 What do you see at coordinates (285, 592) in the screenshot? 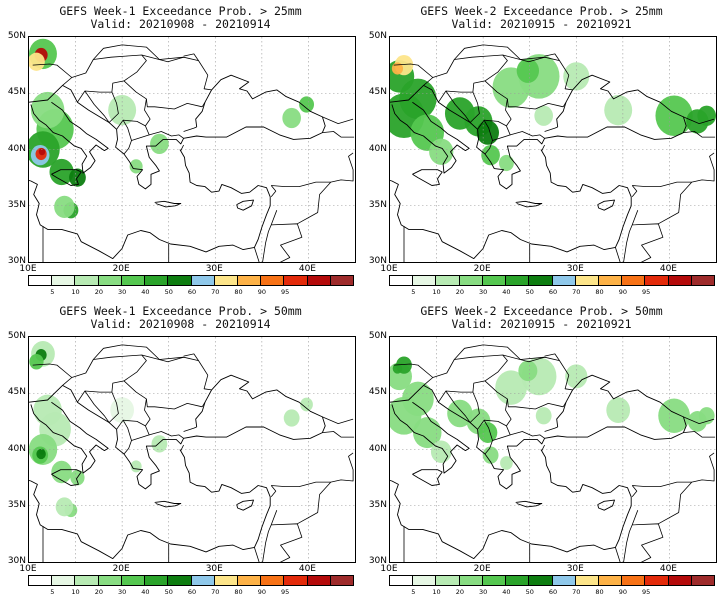
I see `colorbar-label: 95` at bounding box center [285, 592].